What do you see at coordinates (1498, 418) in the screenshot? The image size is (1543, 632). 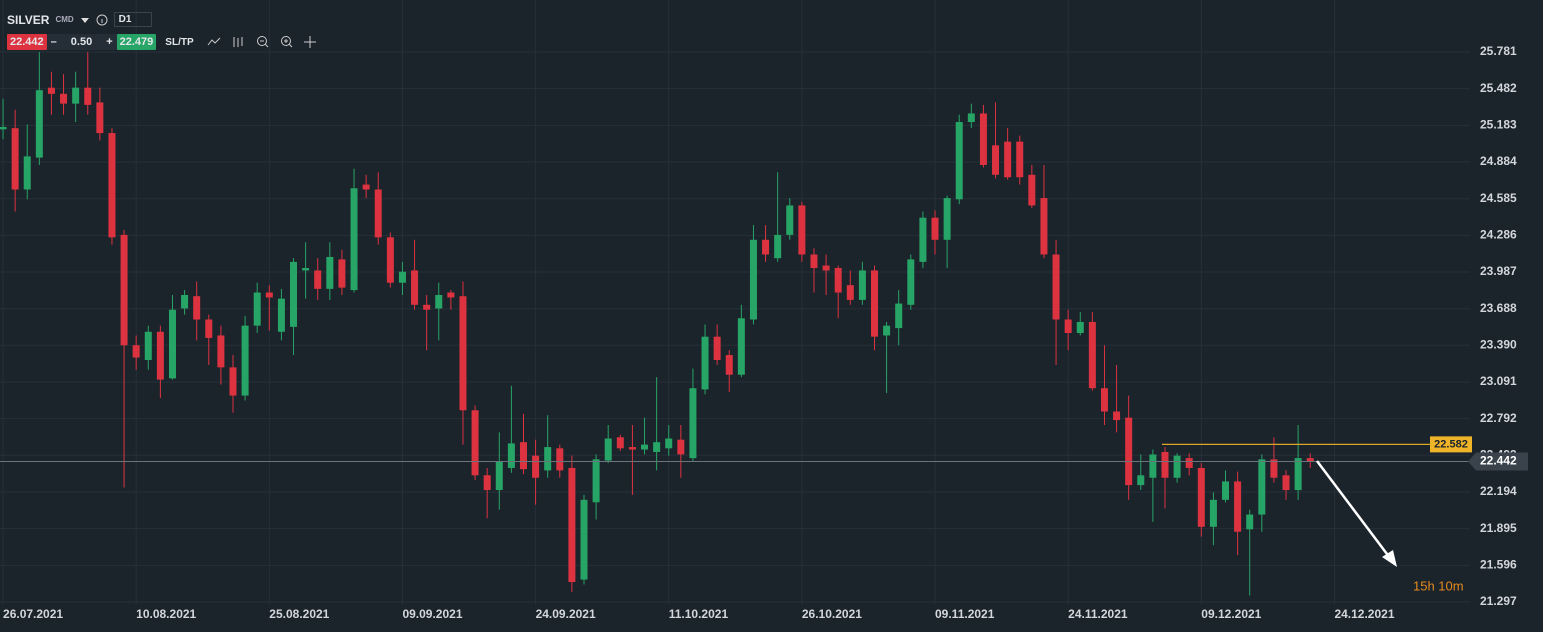 I see `y-tick-label: 22.792` at bounding box center [1498, 418].